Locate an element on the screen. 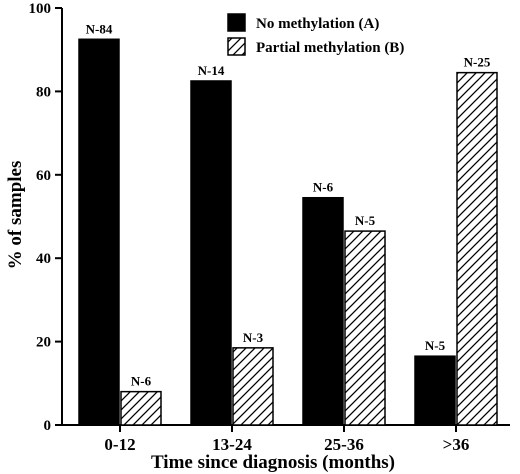 Image resolution: width=520 pixels, height=474 pixels. x-tick-label: 25-36 is located at coordinates (344, 444).